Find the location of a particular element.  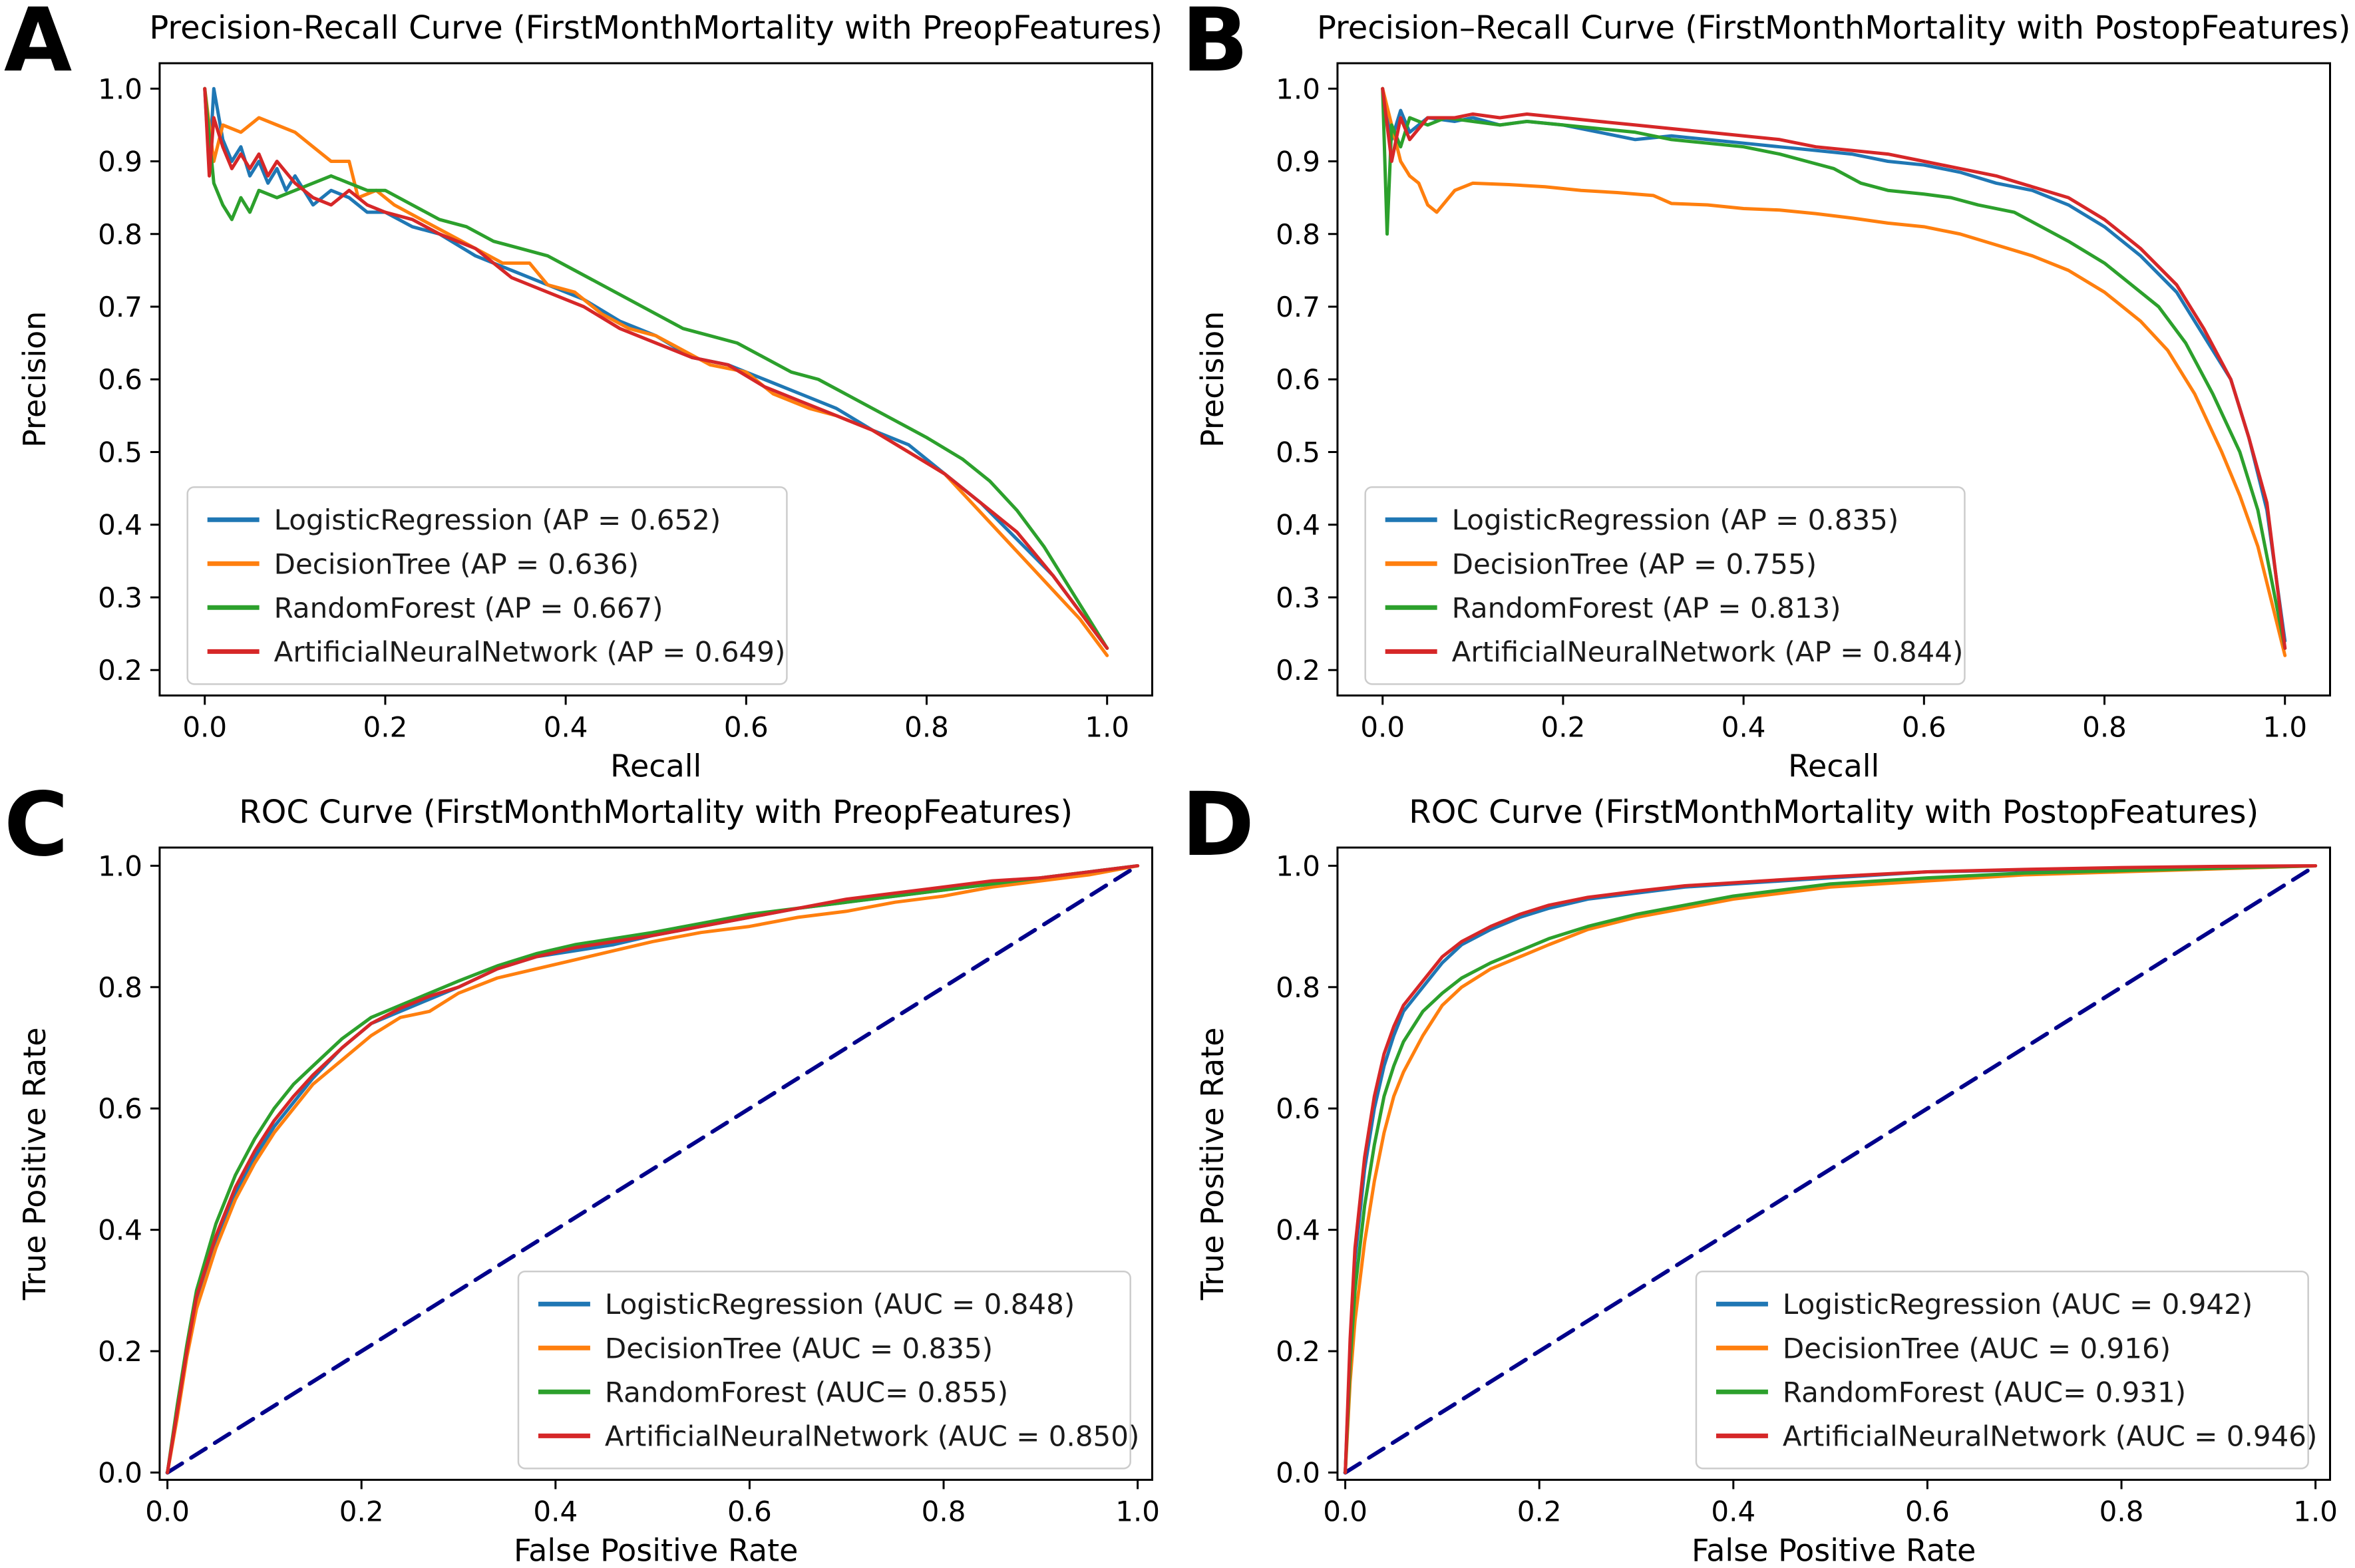

legend-label-logisticregression: LogisticRegression (AP = 0.652) is located at coordinates (497, 520).